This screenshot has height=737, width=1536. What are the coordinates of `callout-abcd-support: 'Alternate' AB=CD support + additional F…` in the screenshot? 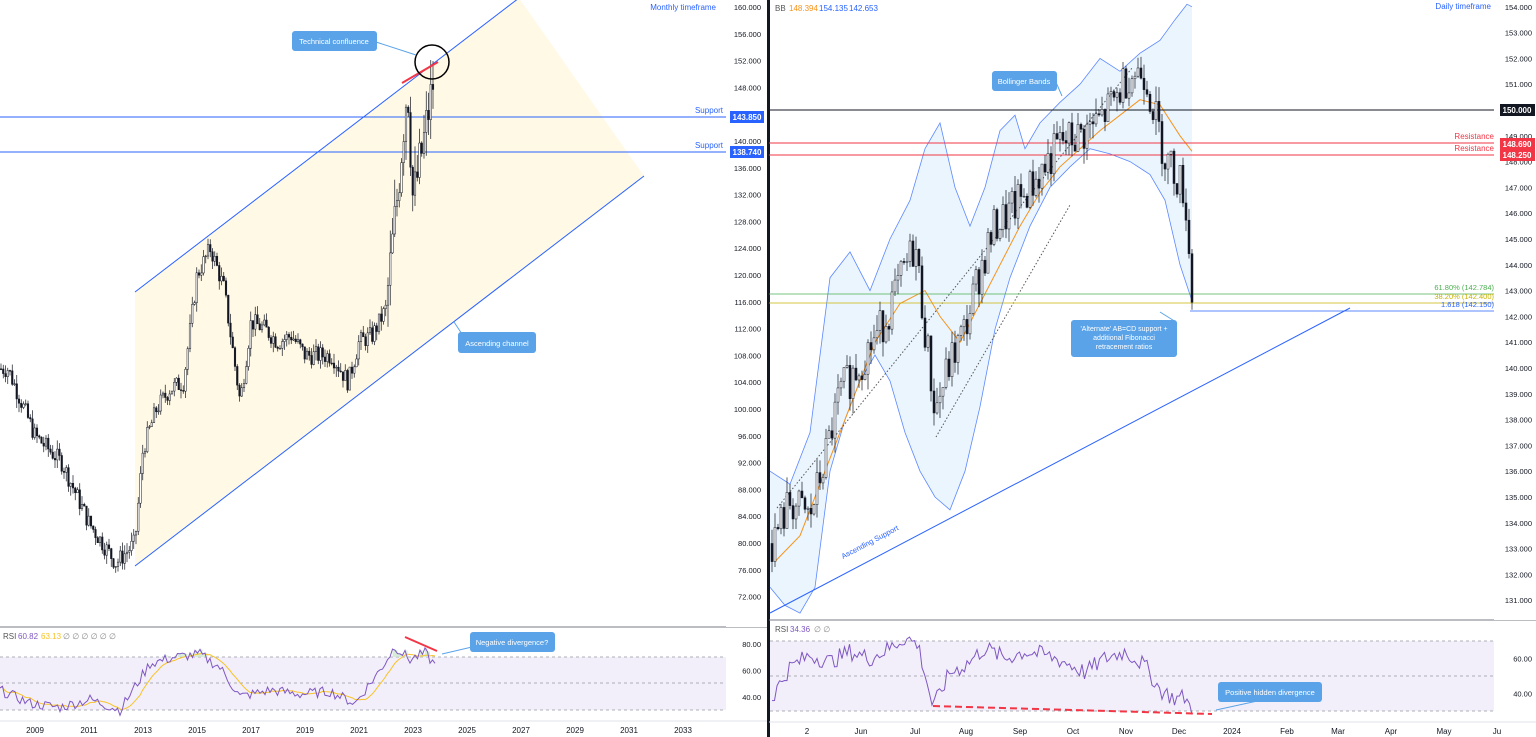 It's located at (1124, 334).